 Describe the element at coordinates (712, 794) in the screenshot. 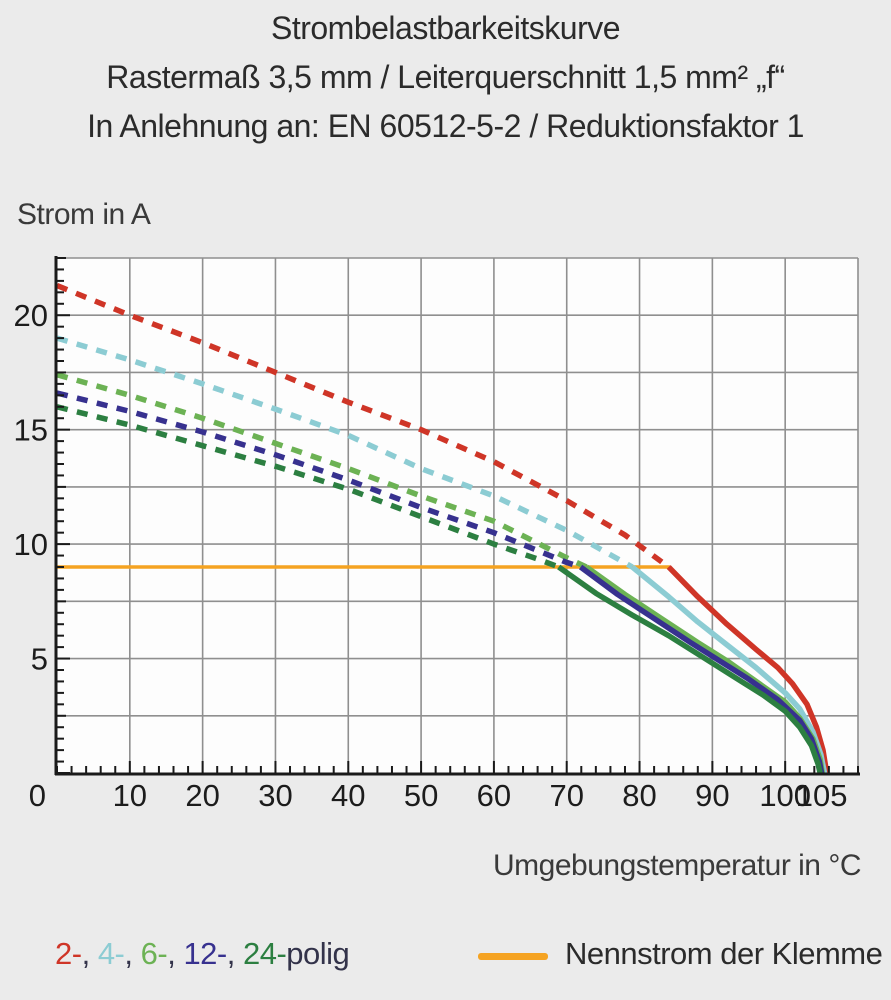

I see `x-tick-label: 90` at that location.